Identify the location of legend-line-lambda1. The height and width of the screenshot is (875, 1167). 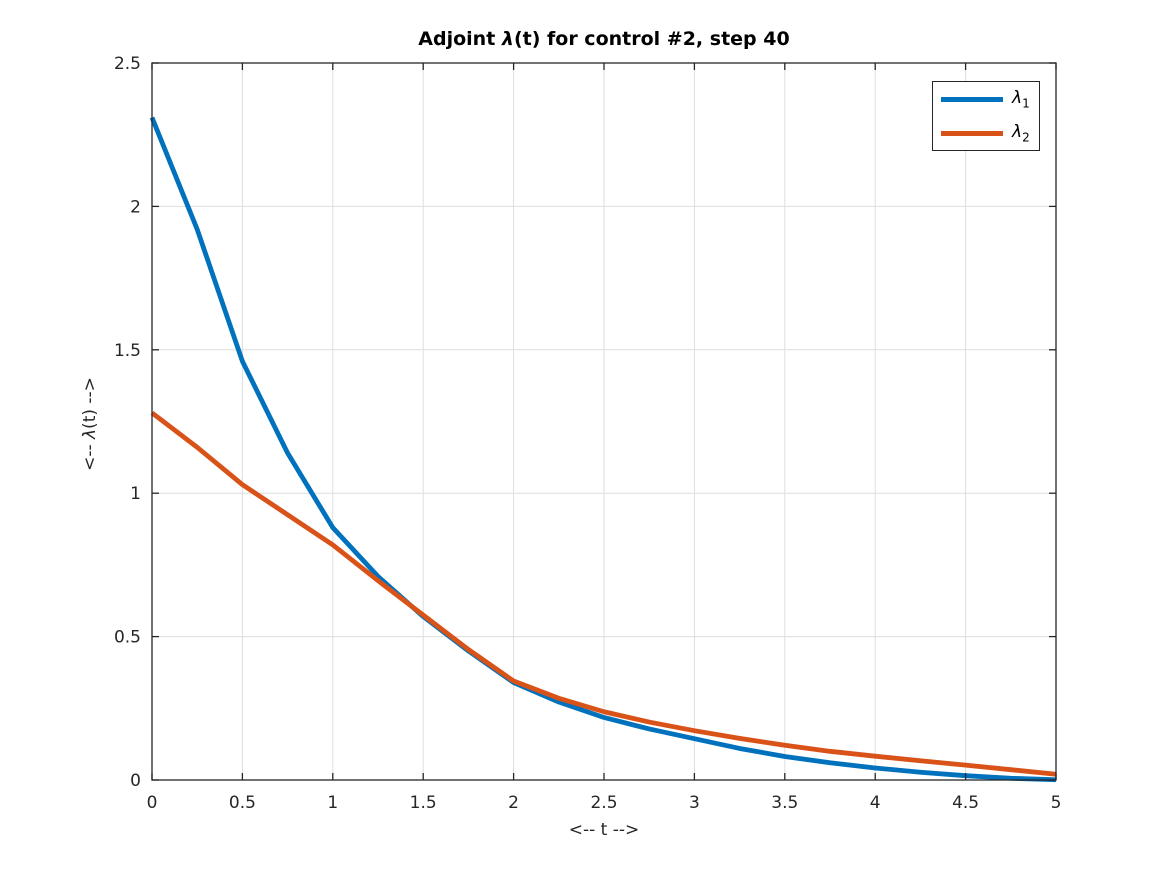
(972, 99).